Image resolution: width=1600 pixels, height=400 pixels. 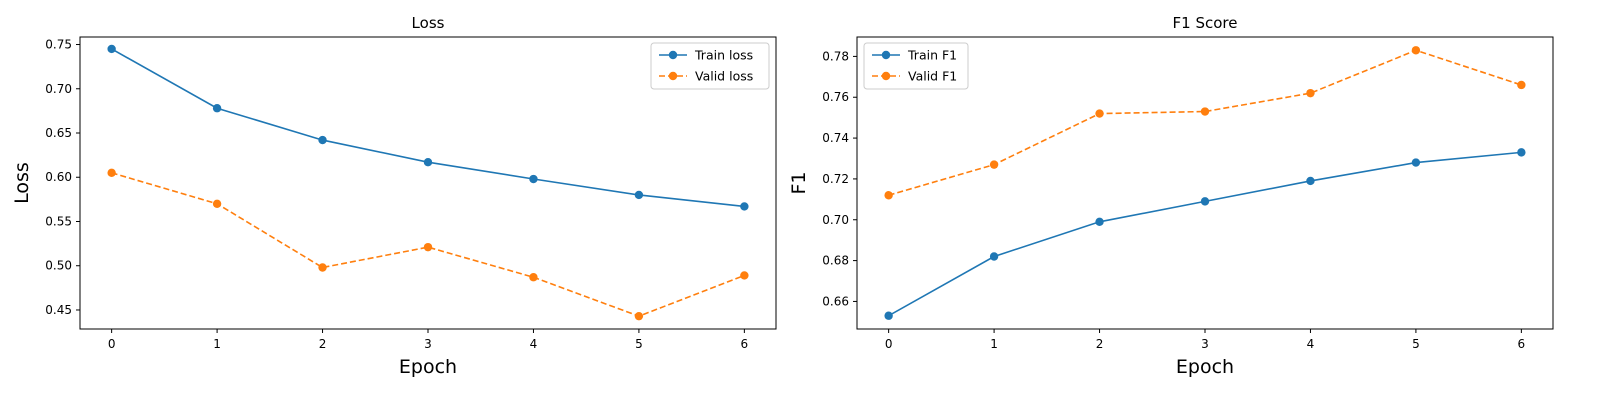 I want to click on y-tick-label: 0.55, so click(x=58, y=221).